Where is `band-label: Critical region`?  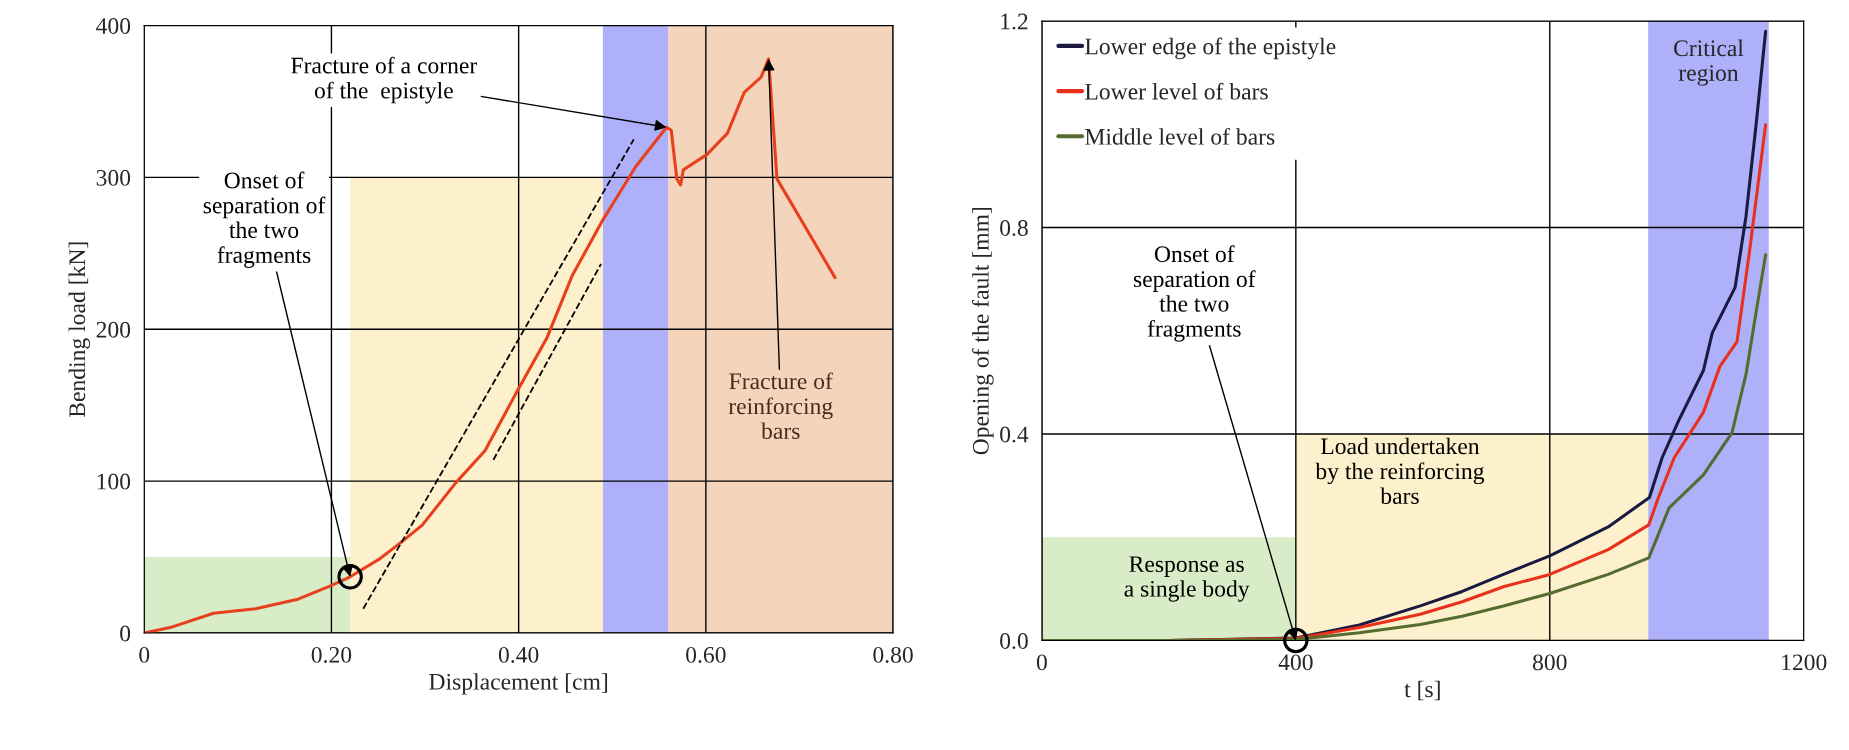
band-label: Critical region is located at coordinates (1709, 62).